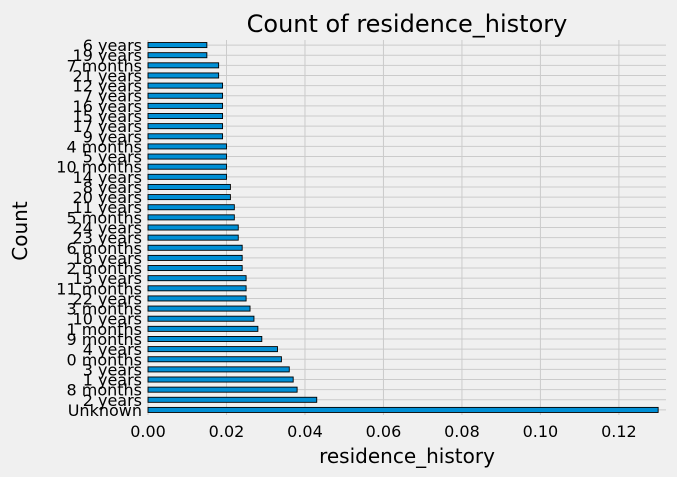  What do you see at coordinates (112, 187) in the screenshot?
I see `category-label: 8 years` at bounding box center [112, 187].